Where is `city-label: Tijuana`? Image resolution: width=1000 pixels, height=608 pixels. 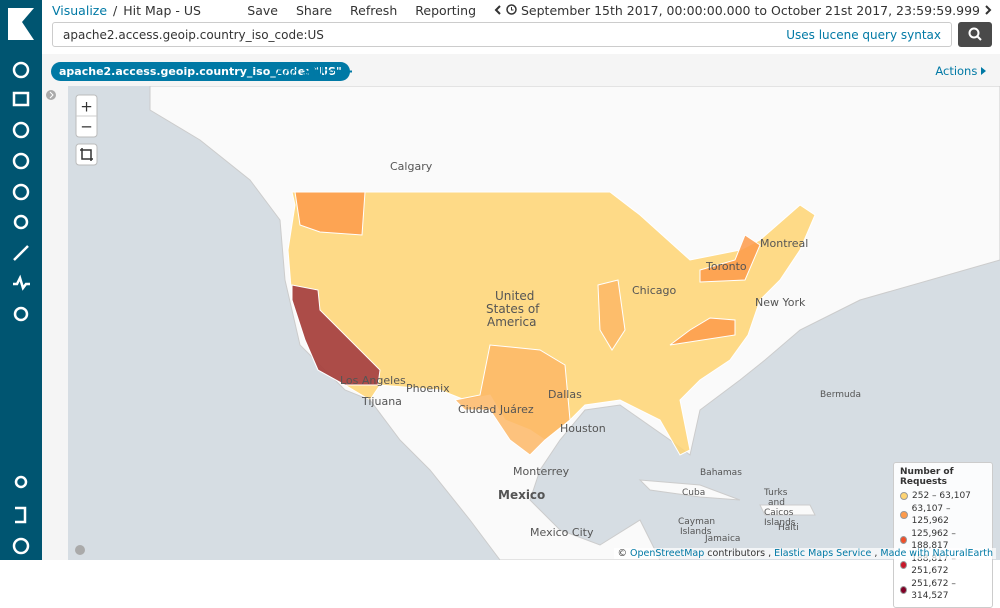 city-label: Tijuana is located at coordinates (381, 401).